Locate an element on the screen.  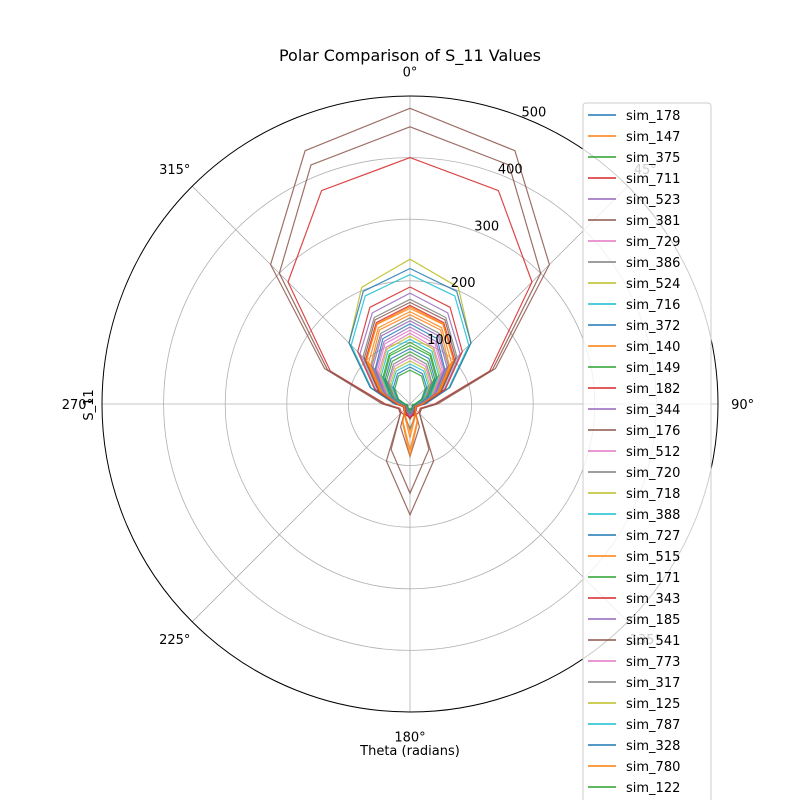
legend-label: sim_147 is located at coordinates (653, 137).